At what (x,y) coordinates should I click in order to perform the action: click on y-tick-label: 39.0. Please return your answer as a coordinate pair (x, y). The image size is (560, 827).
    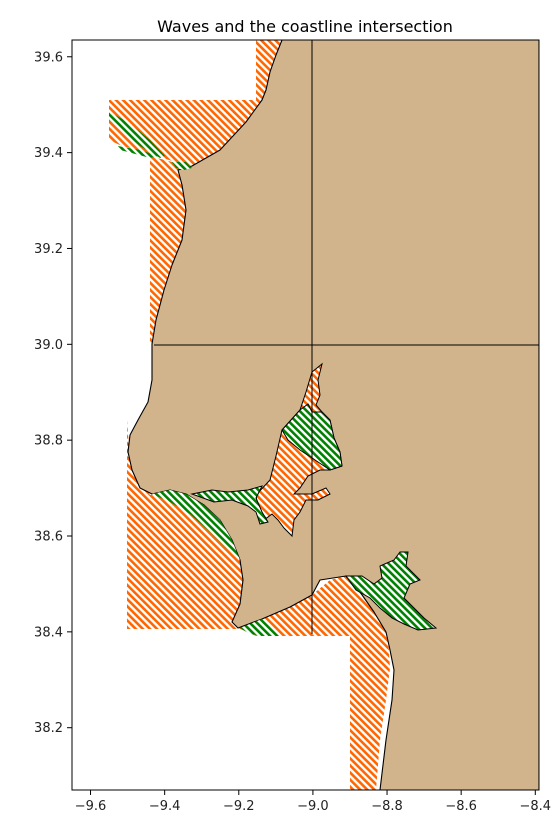
    Looking at the image, I should click on (48, 345).